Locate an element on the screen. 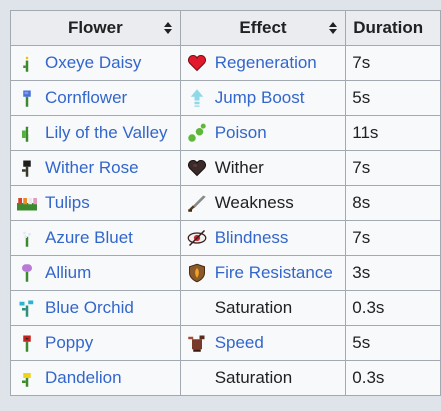 This screenshot has height=411, width=441. duration-value: 11s is located at coordinates (365, 132).